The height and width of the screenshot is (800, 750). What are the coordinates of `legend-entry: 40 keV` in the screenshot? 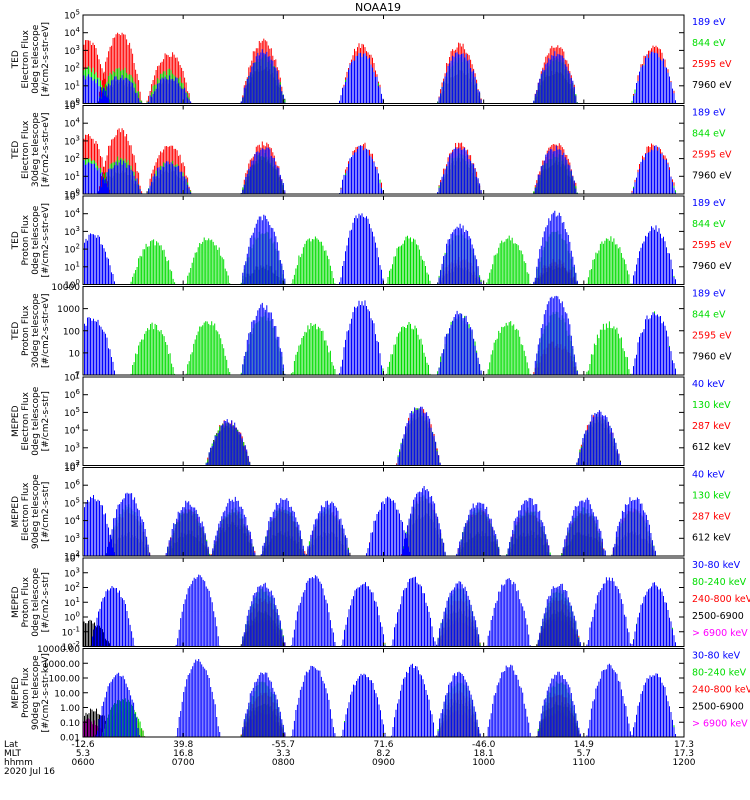 It's located at (708, 384).